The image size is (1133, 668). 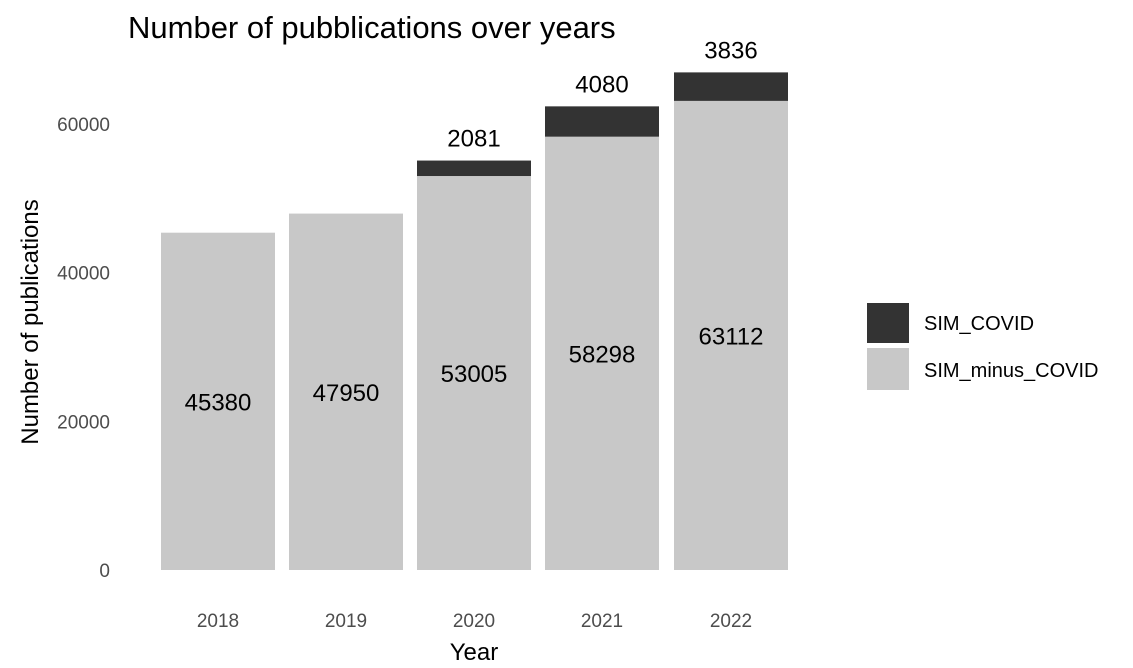 I want to click on legend-label-sim-minus-covid: SIM_minus_COVID, so click(x=1011, y=371).